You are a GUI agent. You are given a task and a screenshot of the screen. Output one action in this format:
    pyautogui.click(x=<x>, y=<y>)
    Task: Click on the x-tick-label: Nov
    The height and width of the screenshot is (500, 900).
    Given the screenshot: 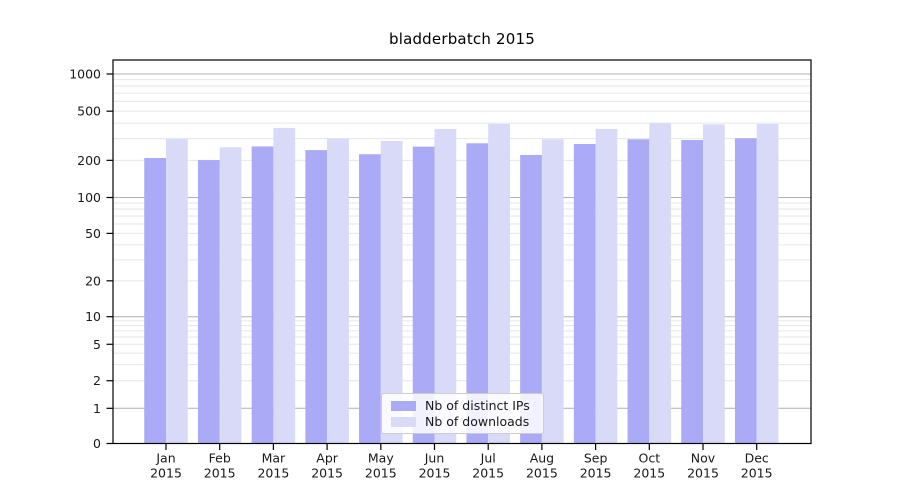 What is the action you would take?
    pyautogui.click(x=703, y=458)
    